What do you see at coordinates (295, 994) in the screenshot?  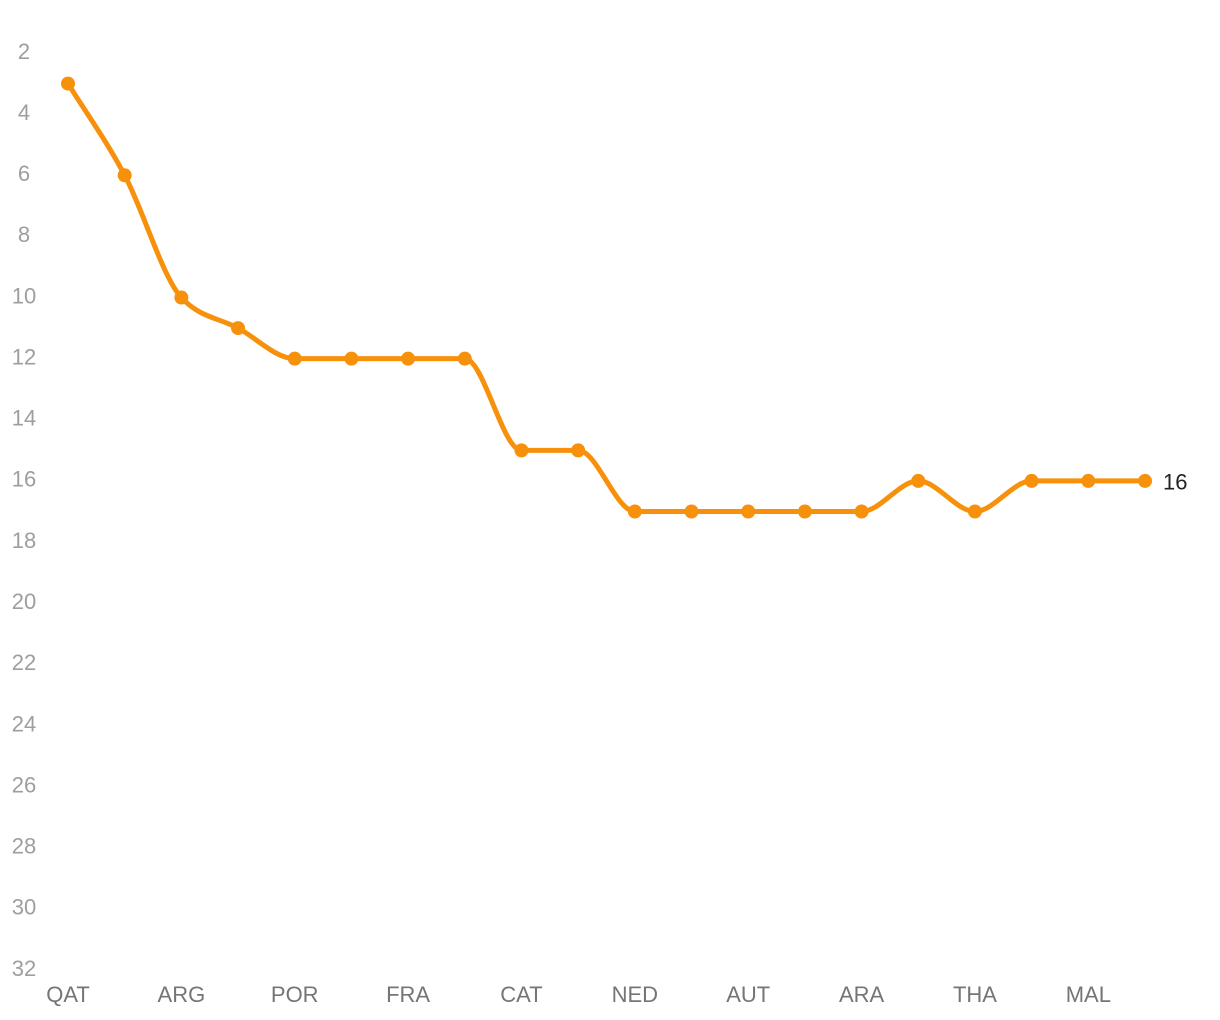 I see `x-tick-label: POR` at bounding box center [295, 994].